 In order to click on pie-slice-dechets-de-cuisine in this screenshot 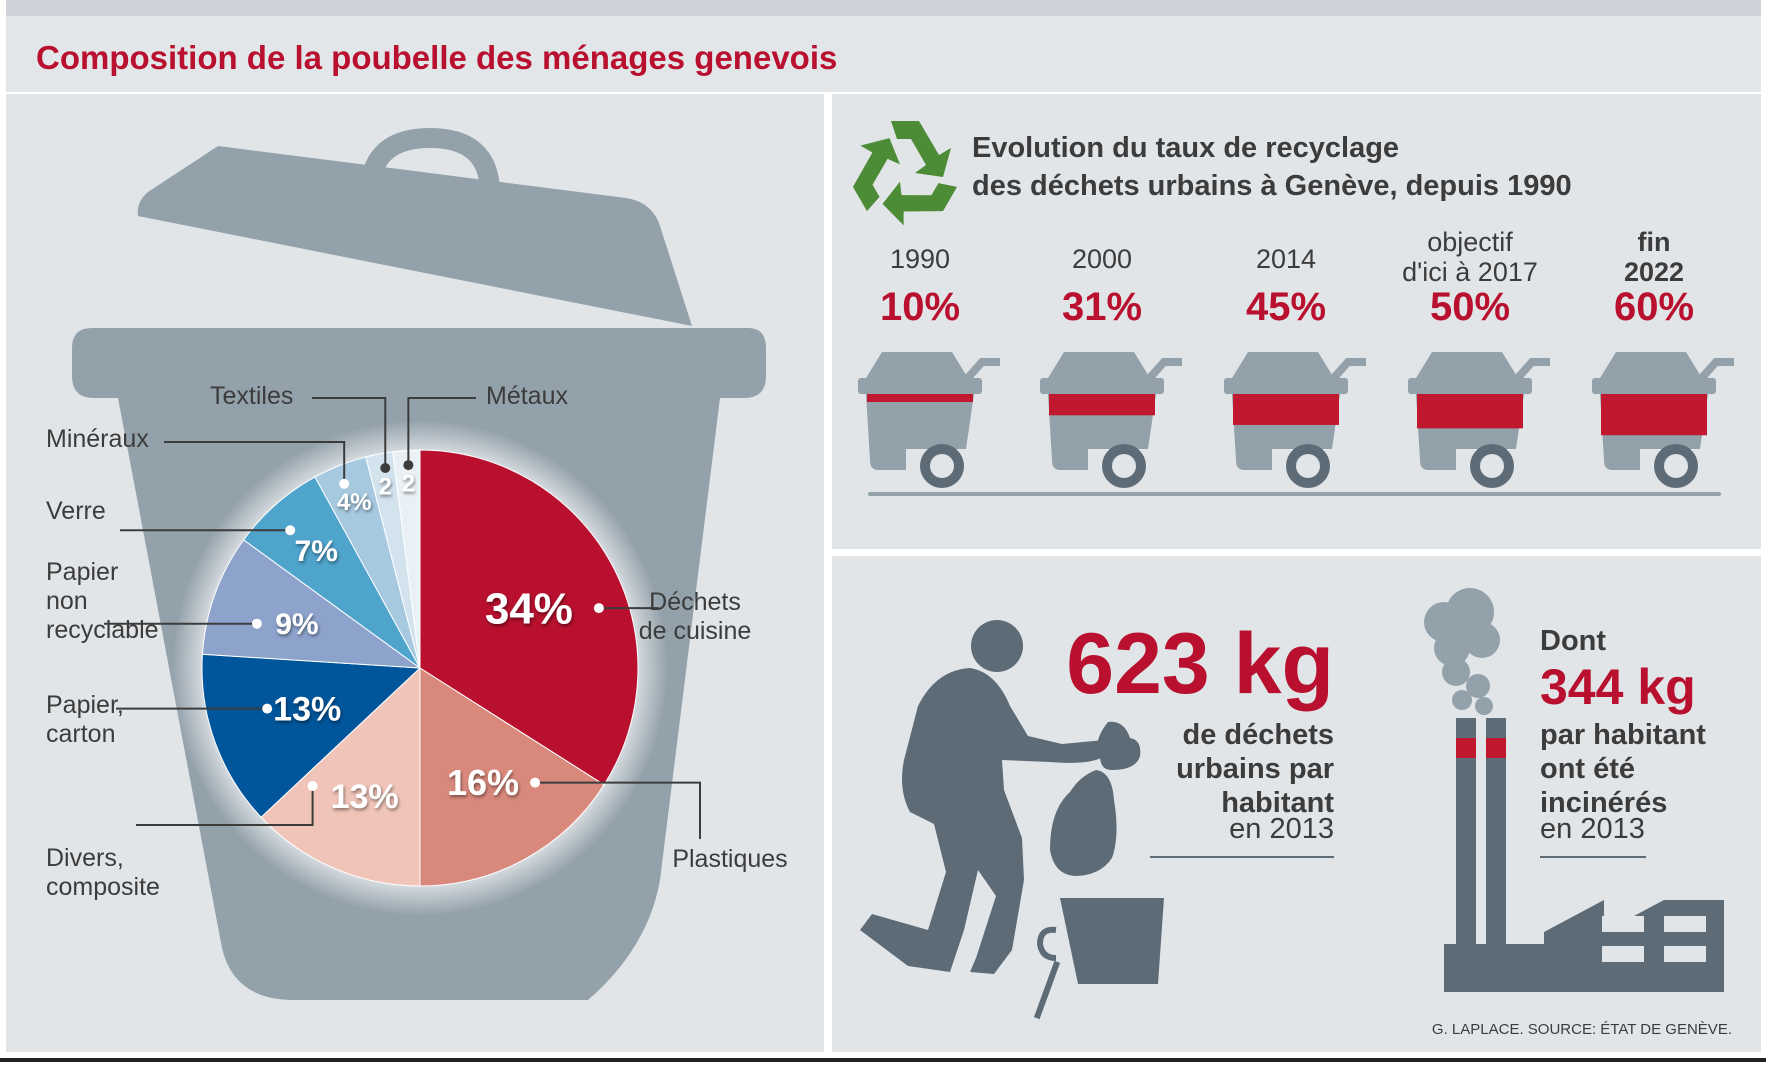, I will do `click(529, 617)`.